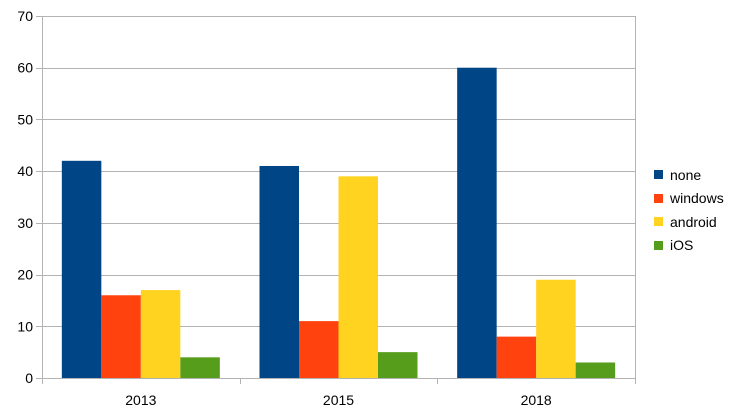 The height and width of the screenshot is (416, 747). What do you see at coordinates (686, 174) in the screenshot?
I see `legend-label-none: none` at bounding box center [686, 174].